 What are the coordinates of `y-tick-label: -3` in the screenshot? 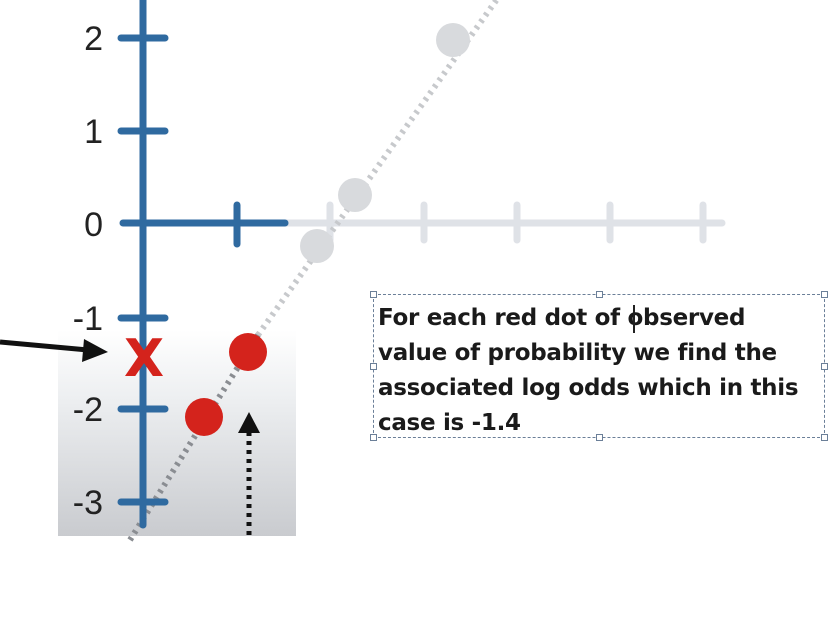 It's located at (88, 503).